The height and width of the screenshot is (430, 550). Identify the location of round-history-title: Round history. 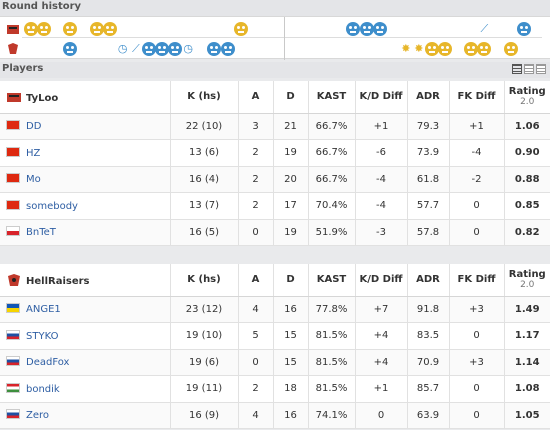
(42, 6).